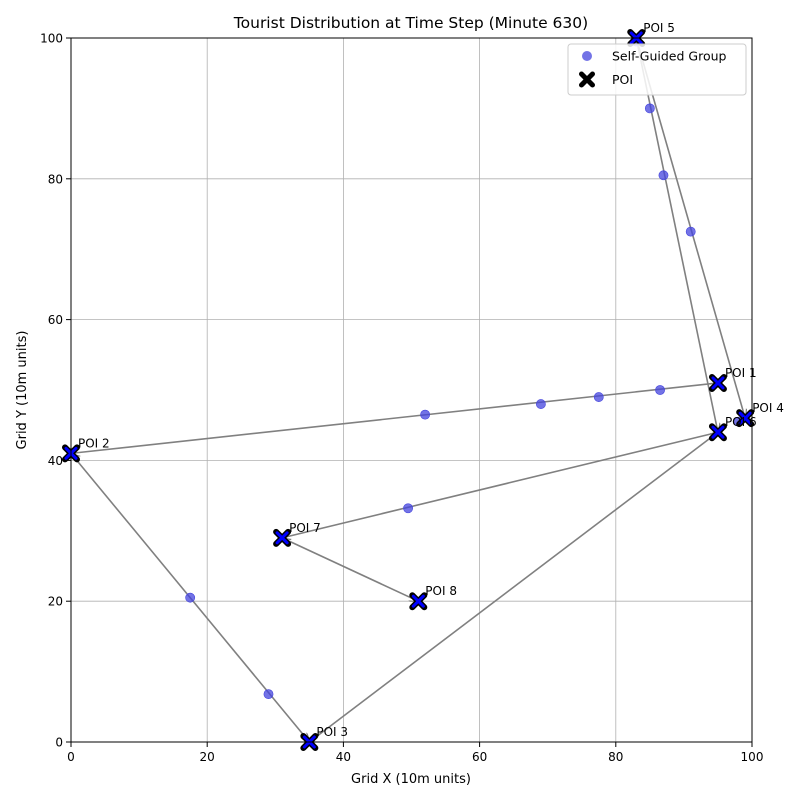 This screenshot has width=800, height=800. Describe the element at coordinates (741, 373) in the screenshot. I see `poi-label: POI 1` at that location.